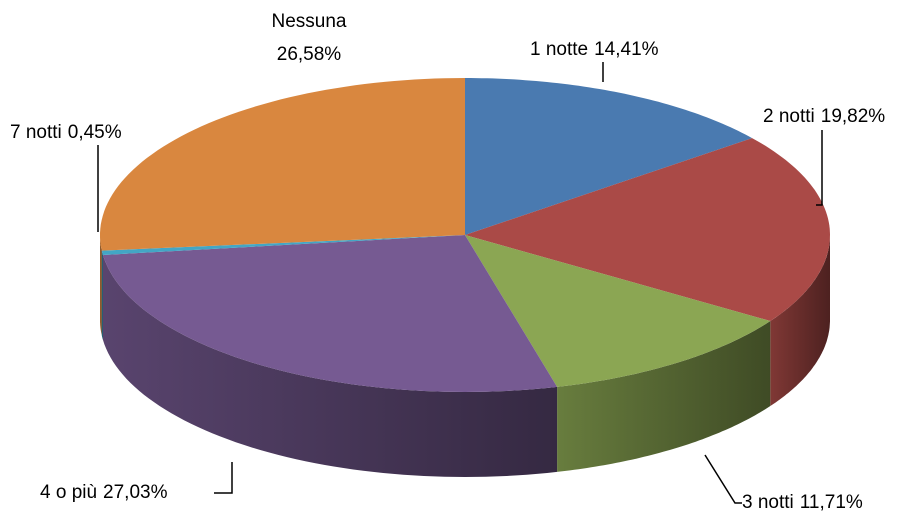 The height and width of the screenshot is (516, 924). What do you see at coordinates (309, 21) in the screenshot?
I see `data-label-name: Nessuna` at bounding box center [309, 21].